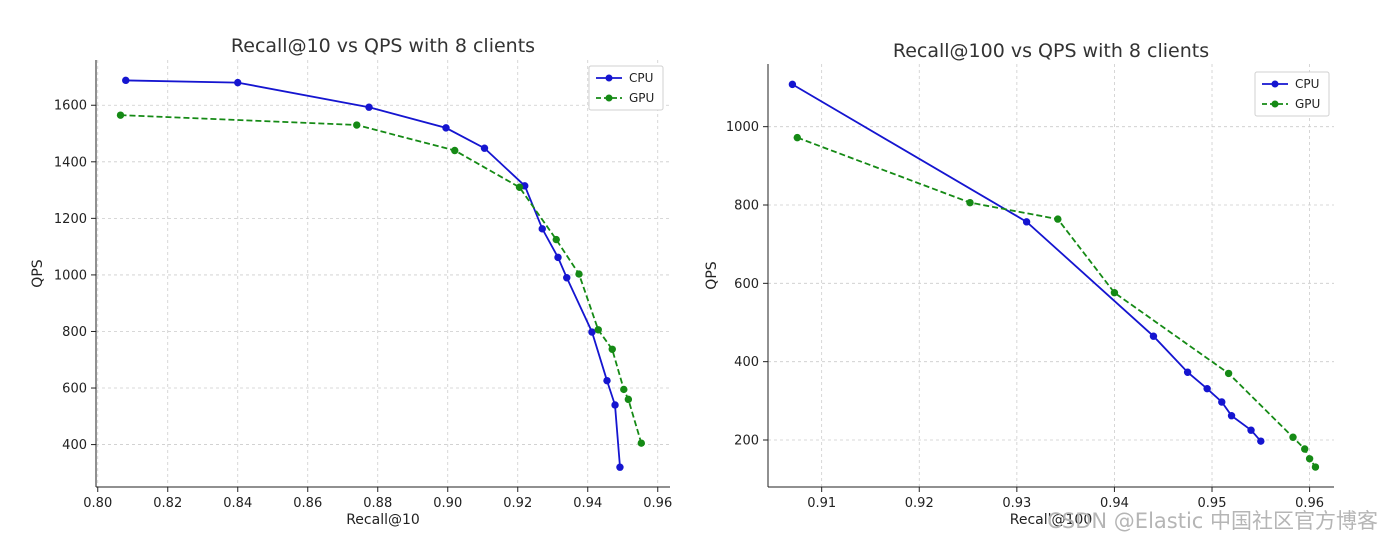 The height and width of the screenshot is (544, 1384). I want to click on x-tick-label: 0.86, so click(307, 503).